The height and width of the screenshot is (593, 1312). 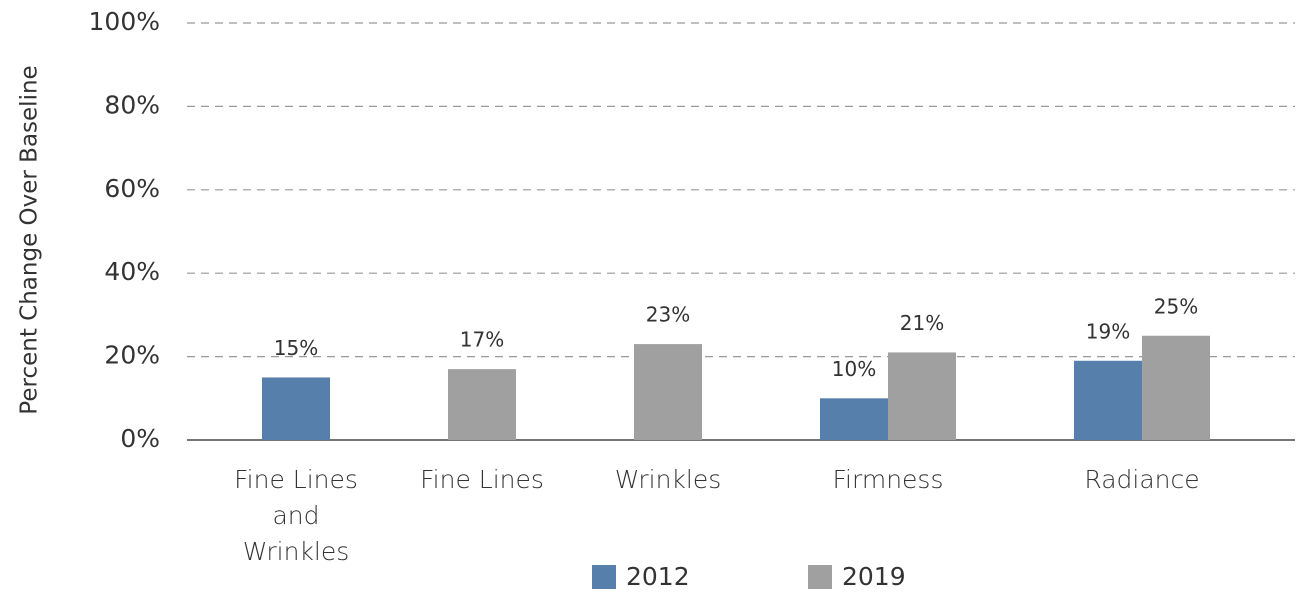 What do you see at coordinates (482, 340) in the screenshot?
I see `data-label: 17%` at bounding box center [482, 340].